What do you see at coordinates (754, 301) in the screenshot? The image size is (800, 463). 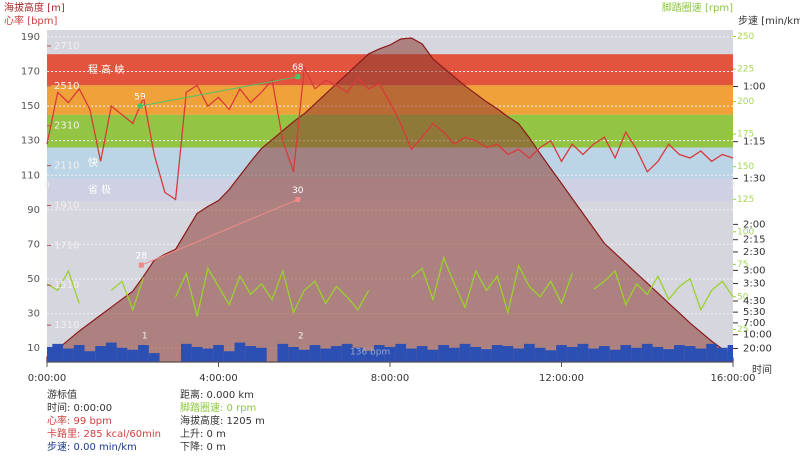 I see `pace-tick-label: 4:30` at bounding box center [754, 301].